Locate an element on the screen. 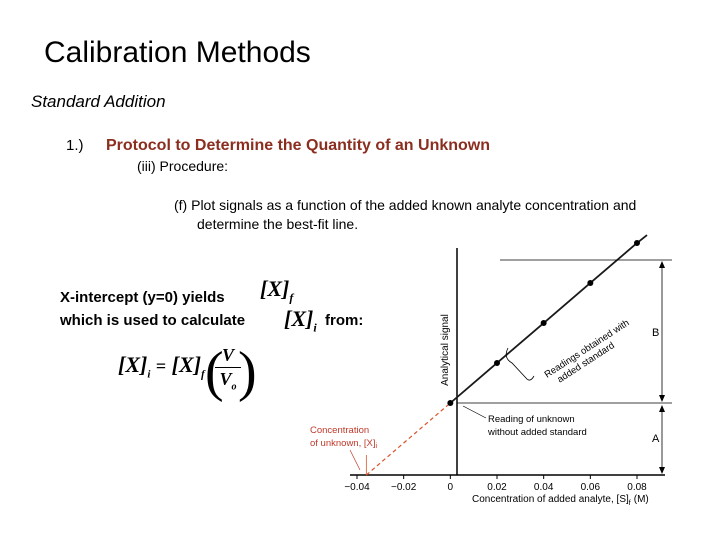 The image size is (720, 540). x-tick-label: 0.06 is located at coordinates (591, 487).